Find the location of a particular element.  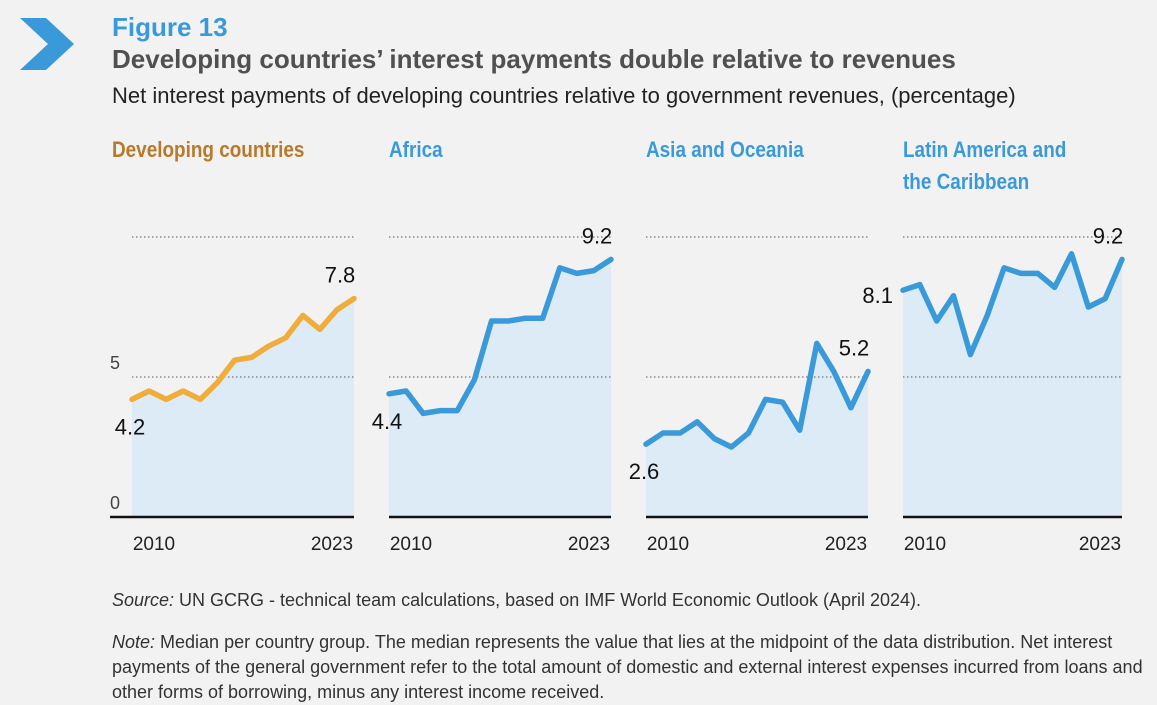

panel-title-line: the Caribbean is located at coordinates (966, 181).